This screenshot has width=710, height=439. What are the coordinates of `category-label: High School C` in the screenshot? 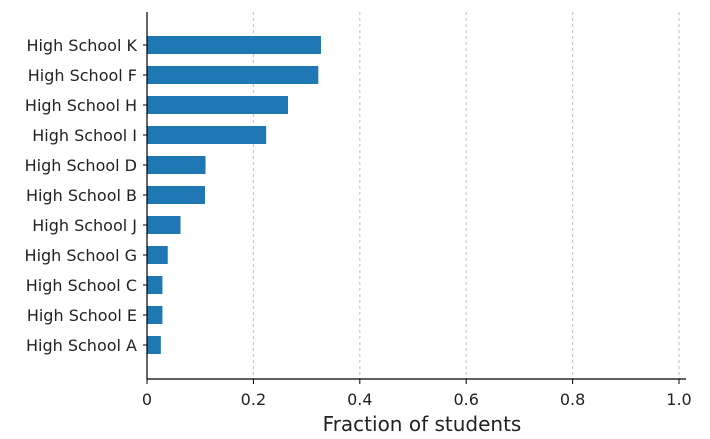 It's located at (81, 285).